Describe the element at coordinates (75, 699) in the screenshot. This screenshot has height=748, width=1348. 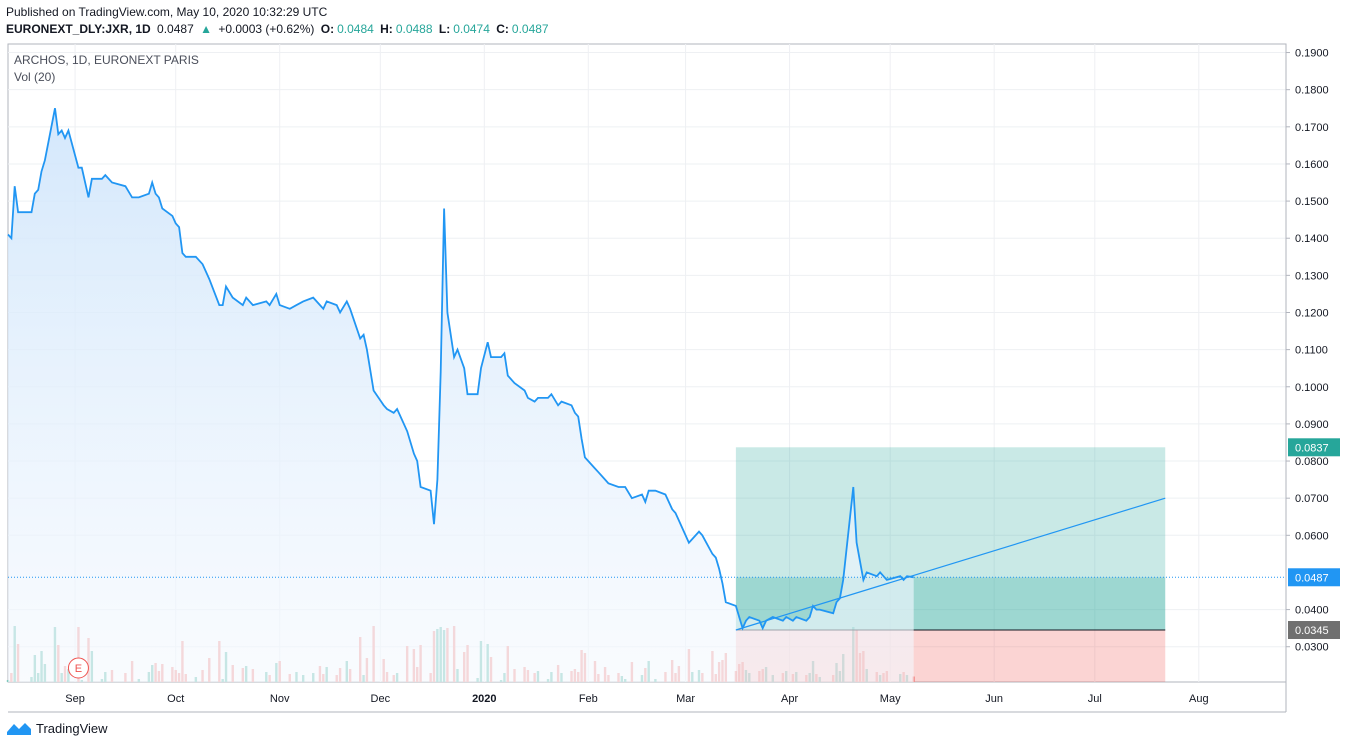
I see `x-tick-label: Sep` at that location.